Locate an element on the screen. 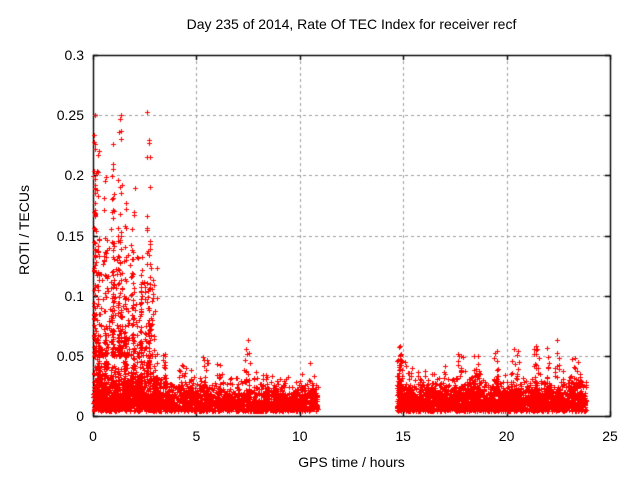  x-tick-label: 20 is located at coordinates (506, 436).